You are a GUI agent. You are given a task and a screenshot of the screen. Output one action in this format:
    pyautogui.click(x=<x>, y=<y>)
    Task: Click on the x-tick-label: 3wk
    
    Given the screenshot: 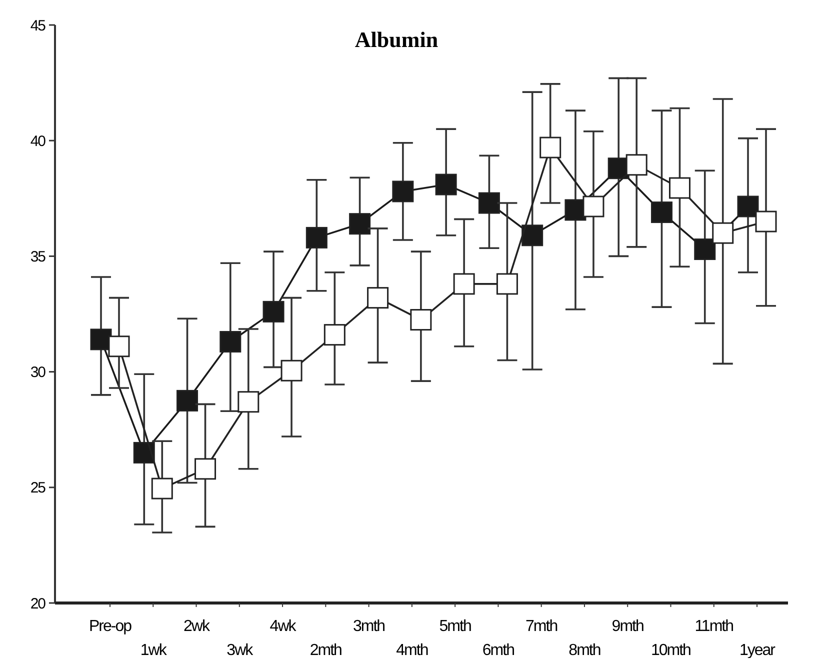 What is the action you would take?
    pyautogui.click(x=240, y=650)
    